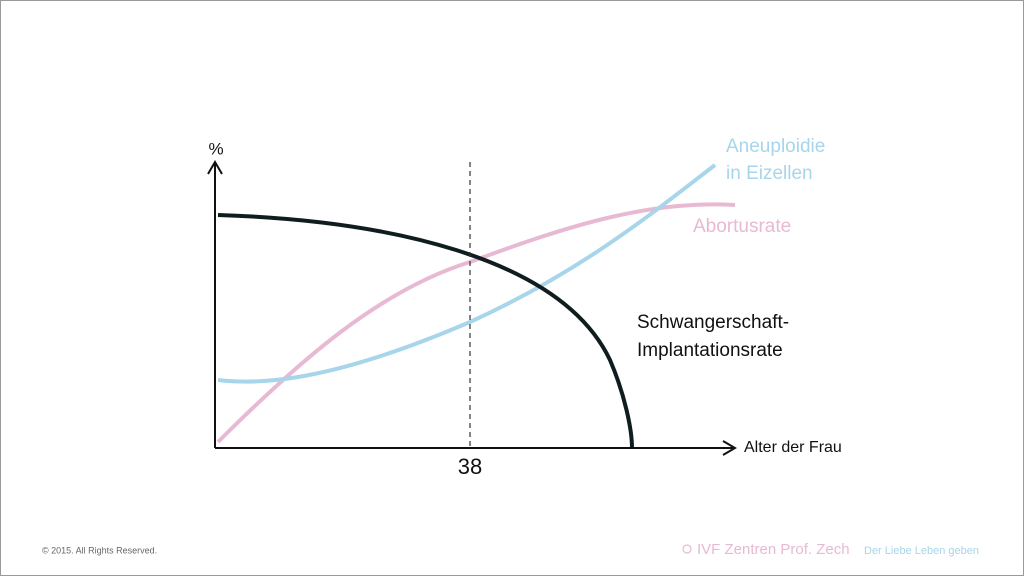 The width and height of the screenshot is (1024, 576). Describe the element at coordinates (742, 226) in the screenshot. I see `curve-label: Abortusrate` at that location.